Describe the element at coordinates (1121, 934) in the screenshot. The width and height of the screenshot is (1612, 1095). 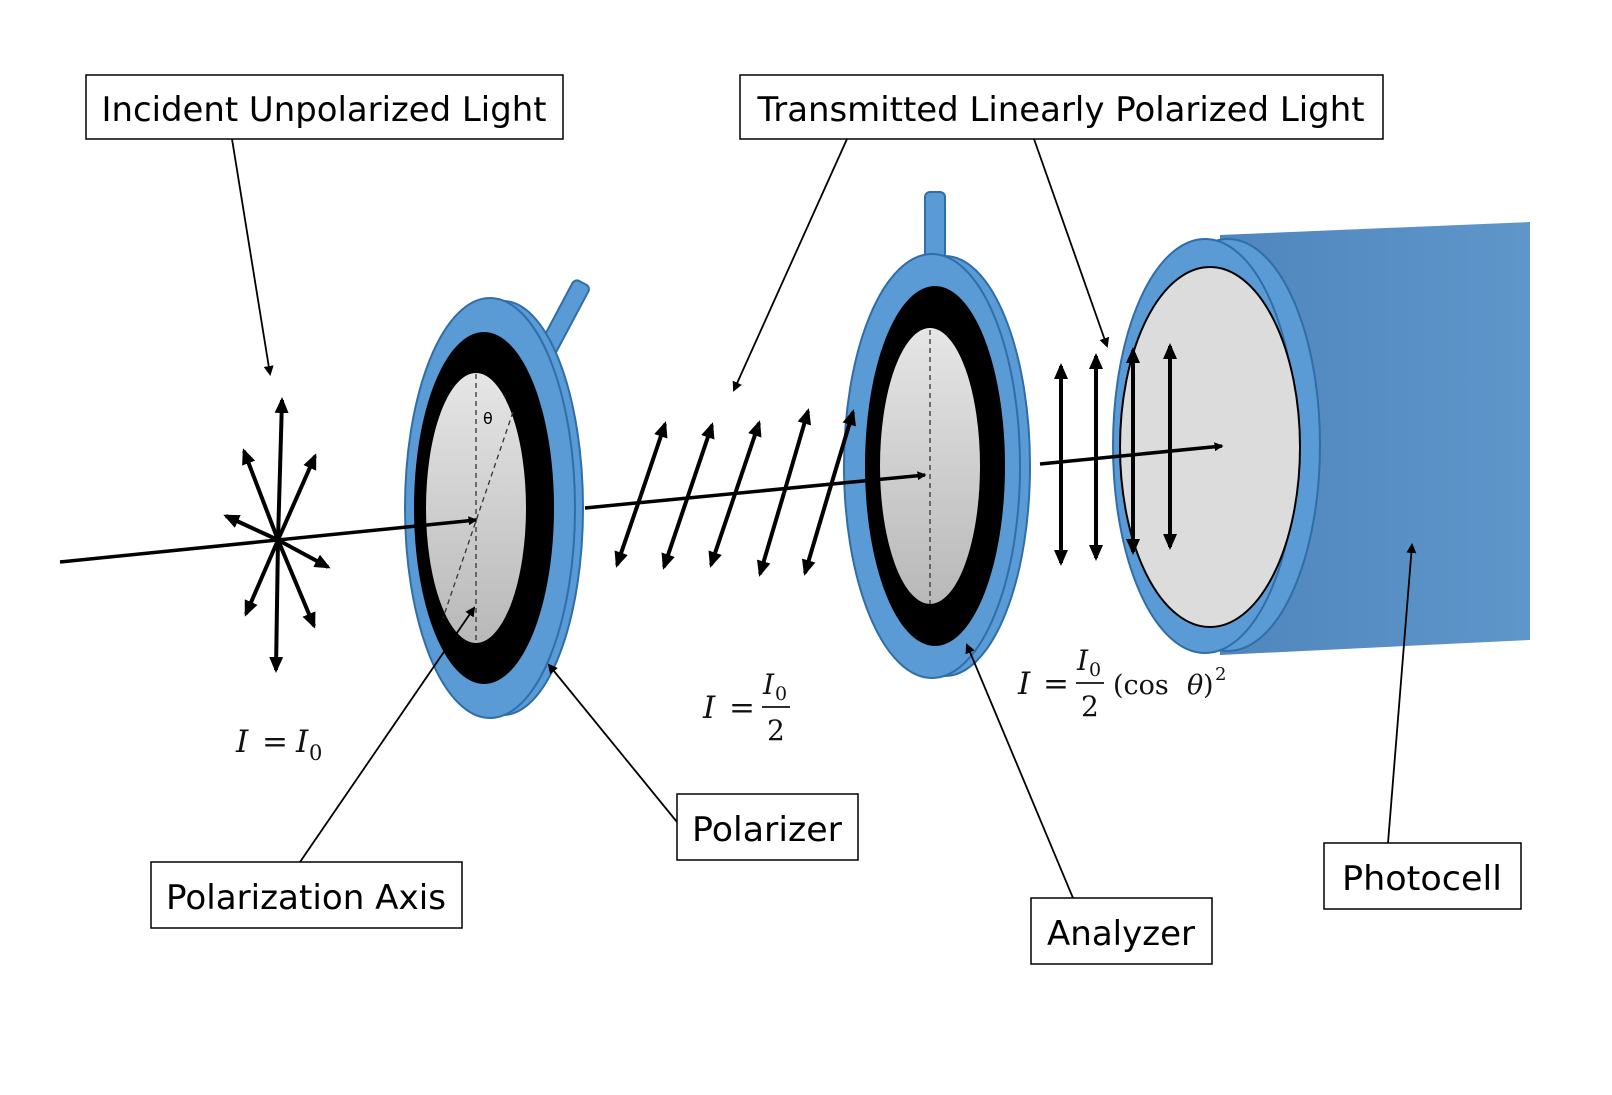
I see `label-analyzer-text: Analyzer` at that location.